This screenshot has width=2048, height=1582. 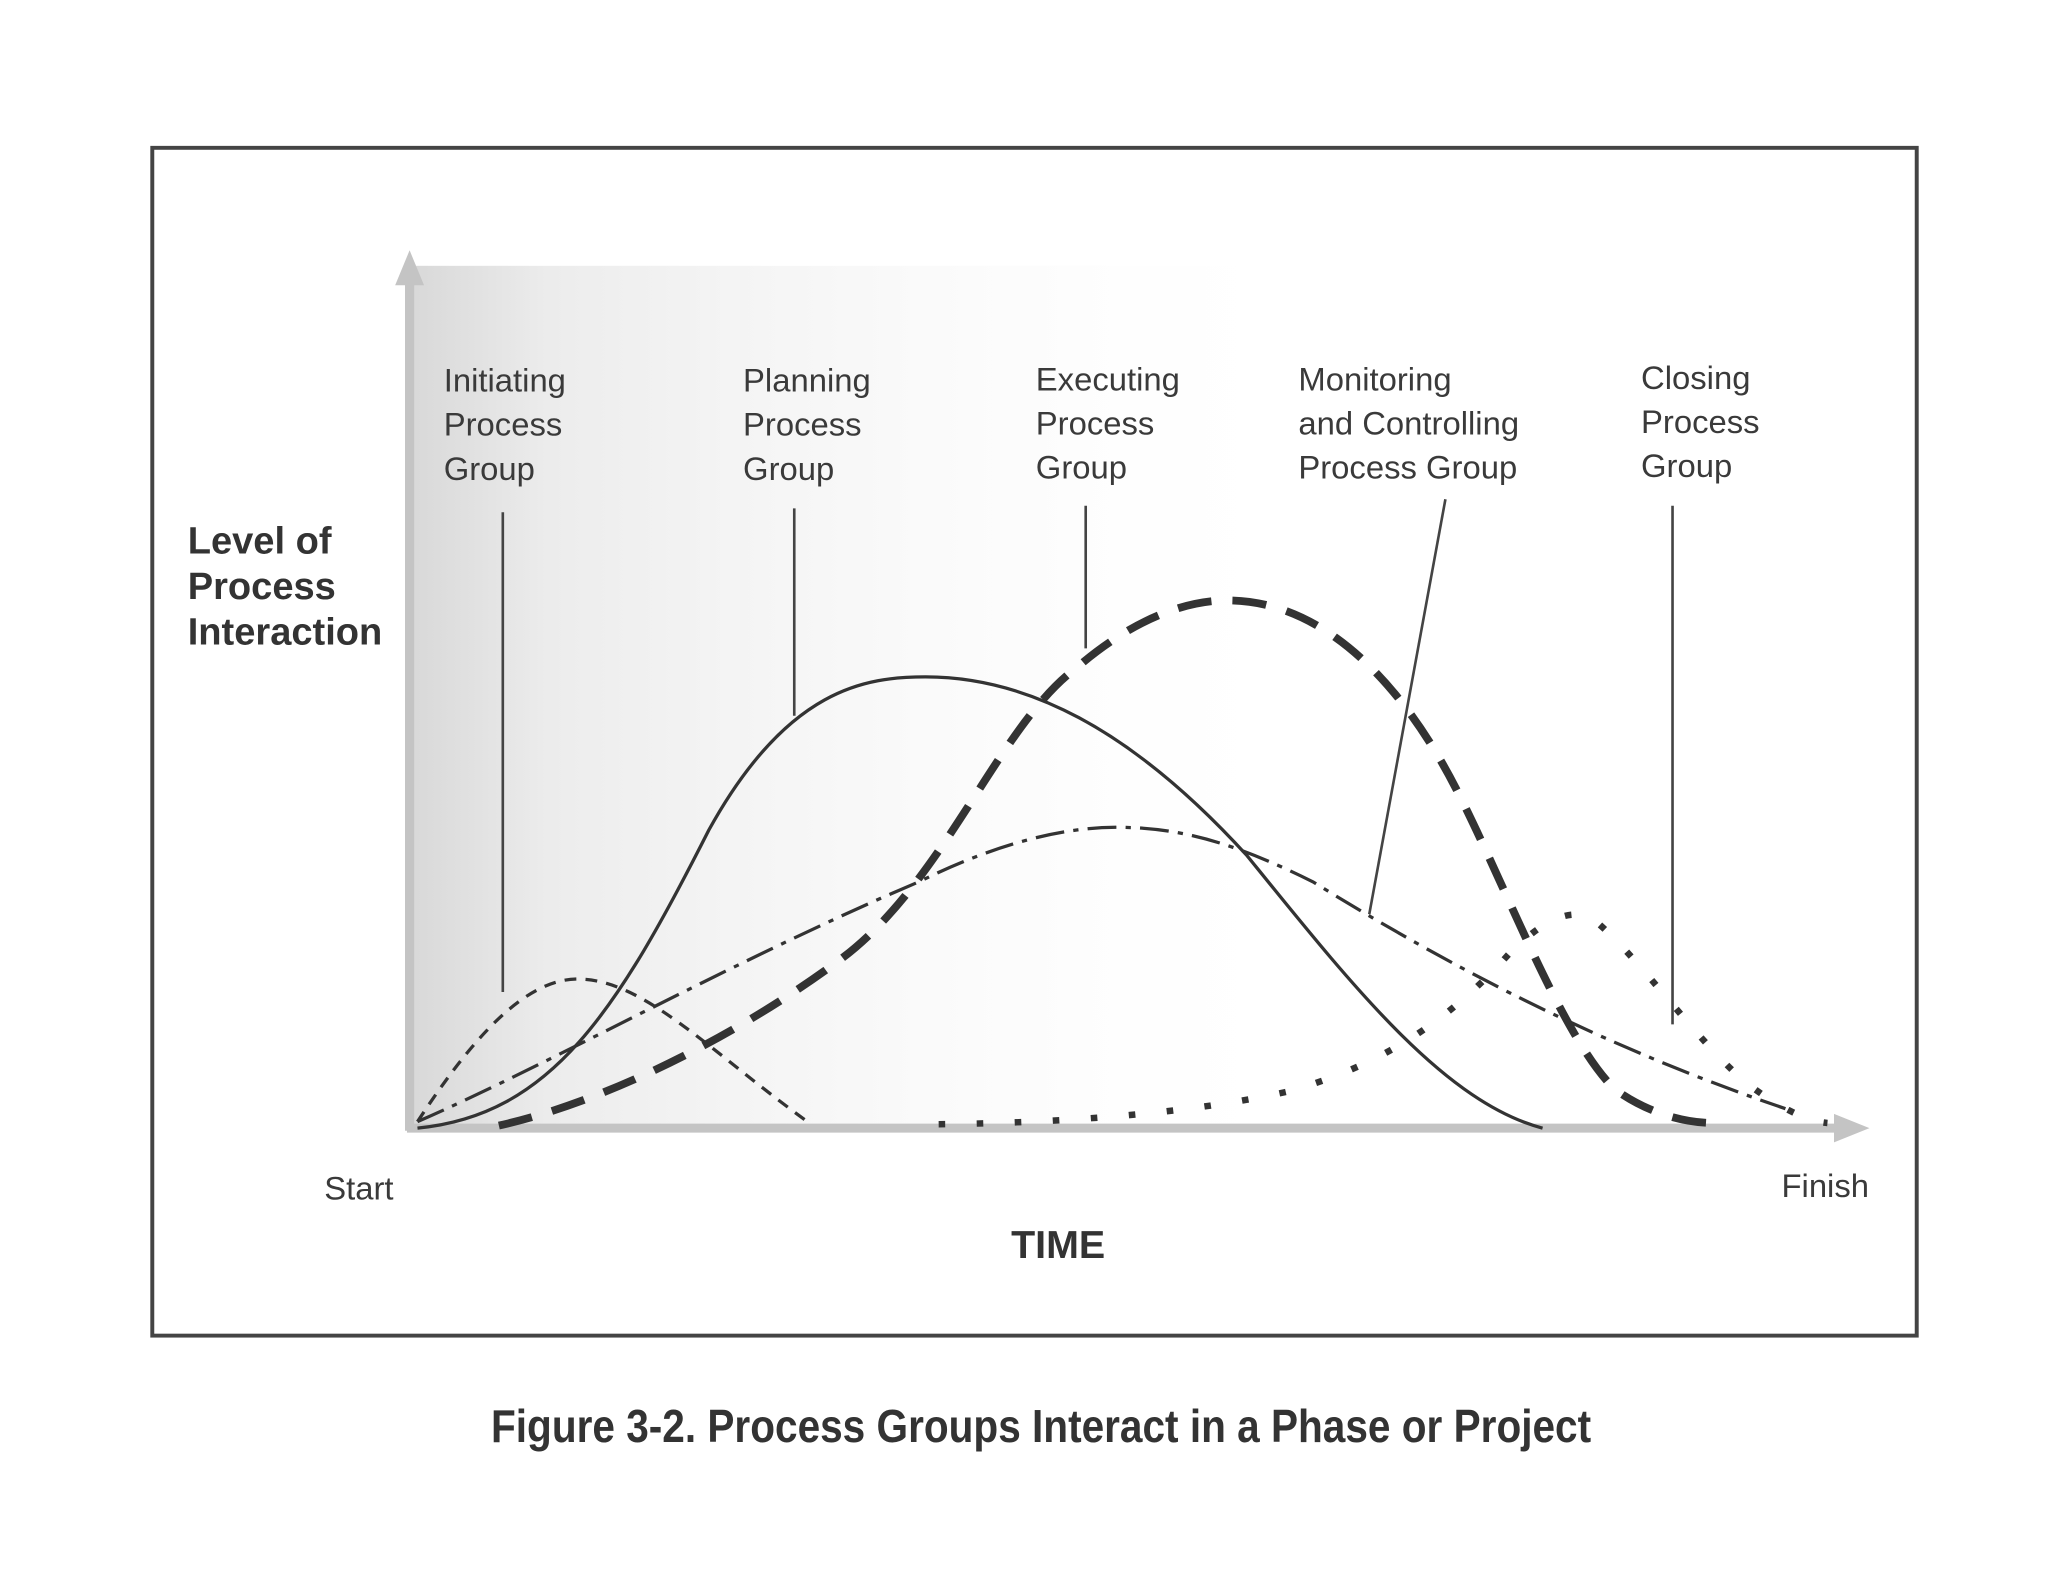 What do you see at coordinates (1408, 423) in the screenshot?
I see `group-label: and Controlling` at bounding box center [1408, 423].